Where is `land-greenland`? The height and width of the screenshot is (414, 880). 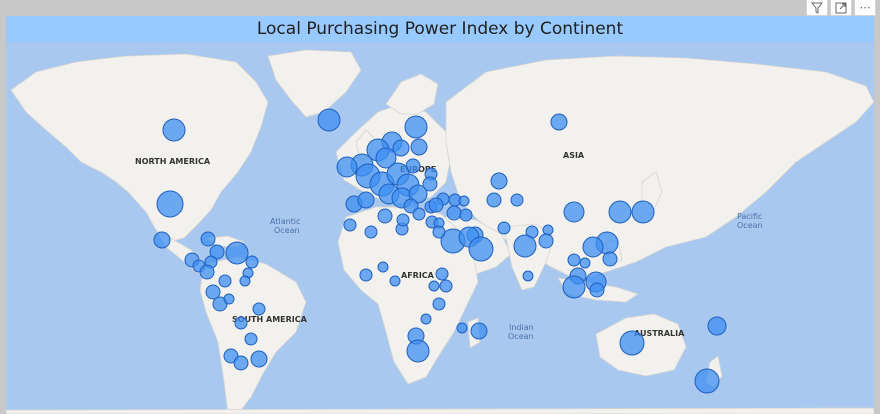
land-greenland is located at coordinates (314, 83).